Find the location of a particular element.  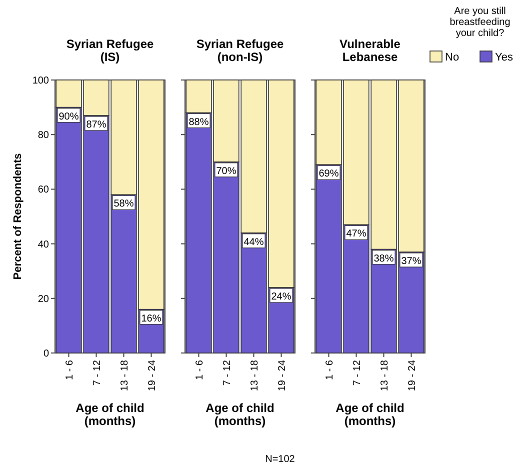

data-label: 69% is located at coordinates (328, 174).